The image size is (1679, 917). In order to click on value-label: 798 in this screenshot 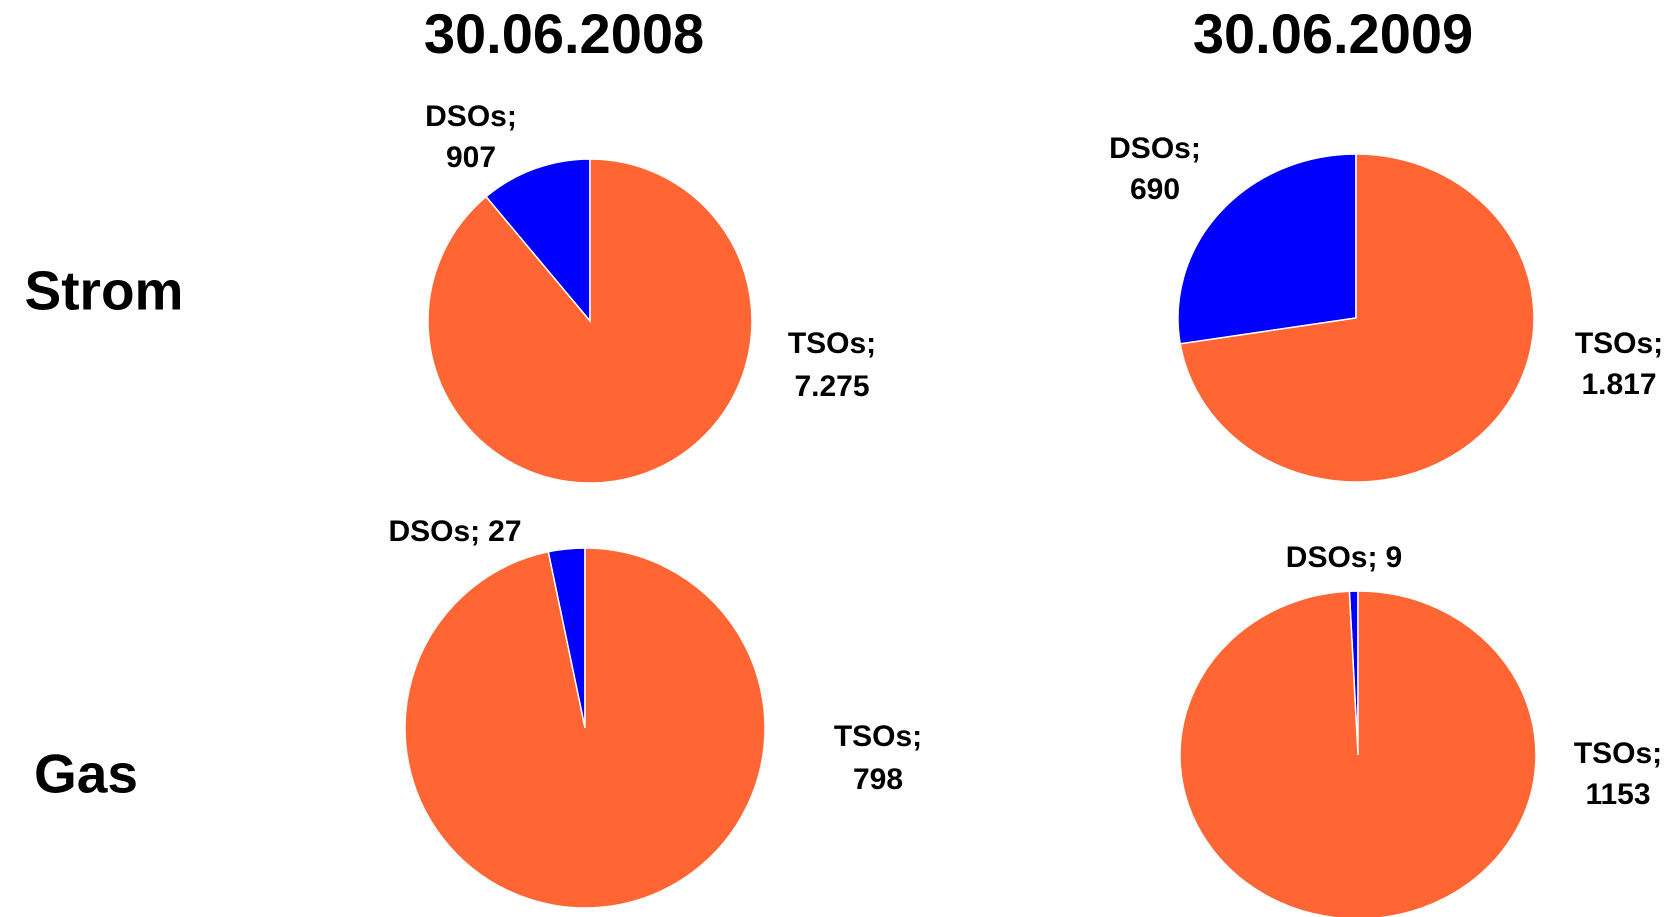, I will do `click(878, 779)`.